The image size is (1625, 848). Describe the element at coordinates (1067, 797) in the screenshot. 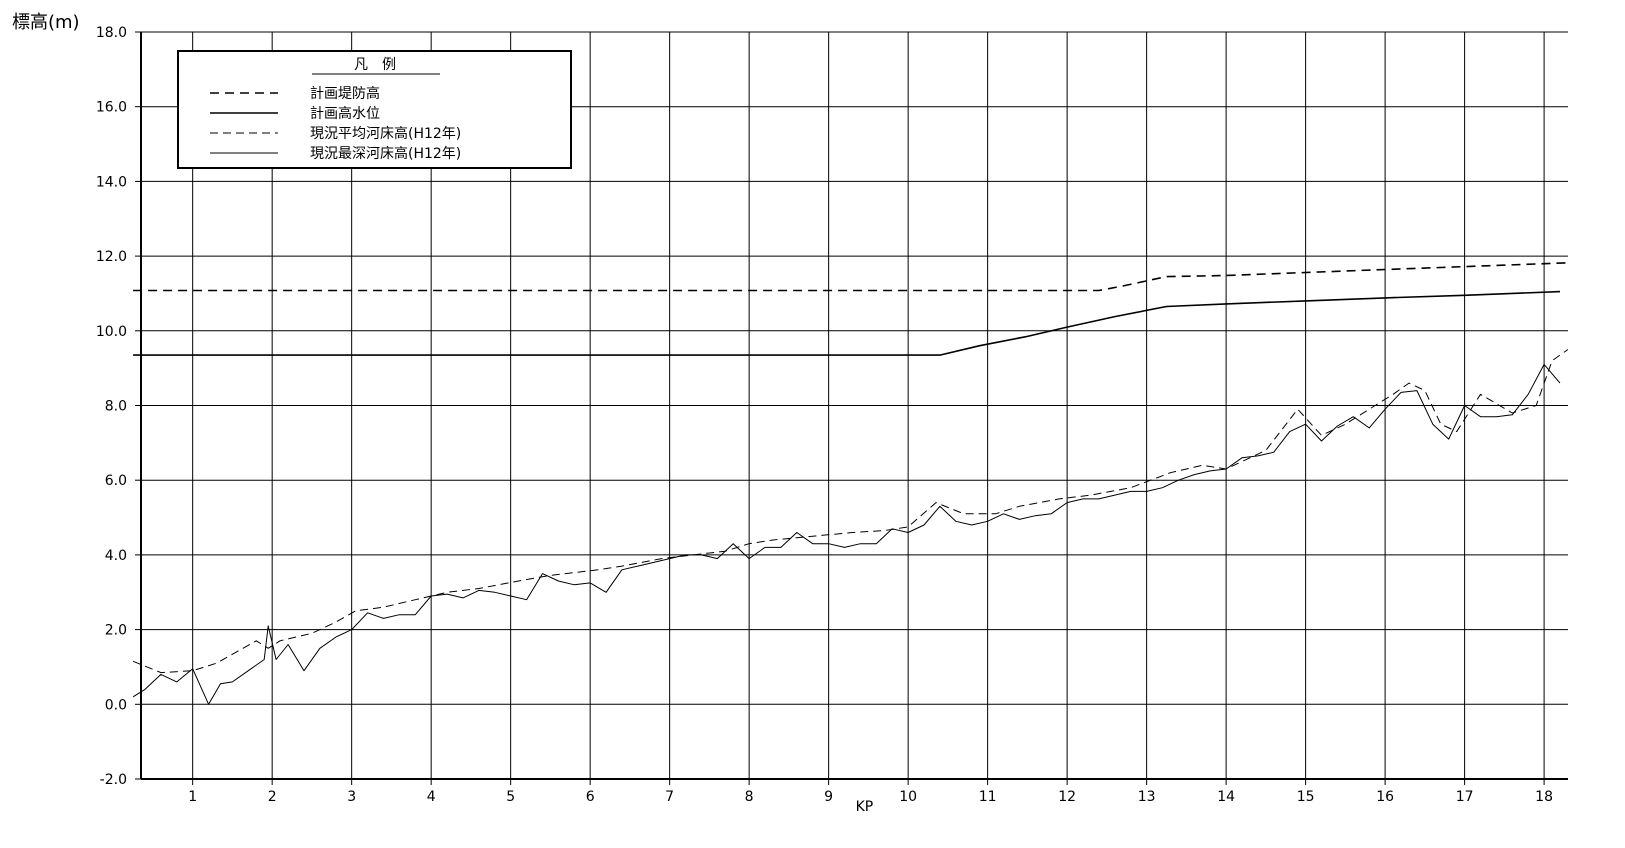

I see `x-tick-label: 12` at that location.